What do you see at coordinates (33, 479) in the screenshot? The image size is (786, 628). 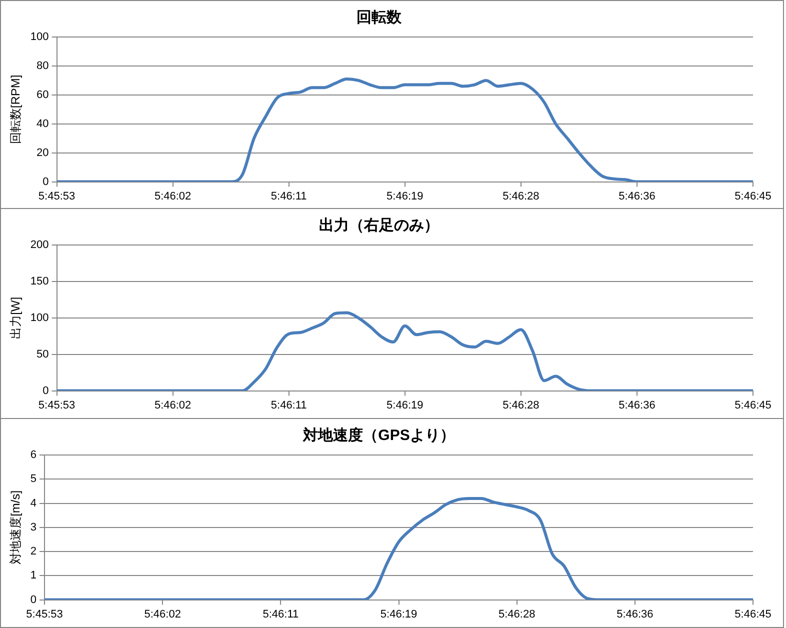 I see `y-tick-label: 5` at bounding box center [33, 479].